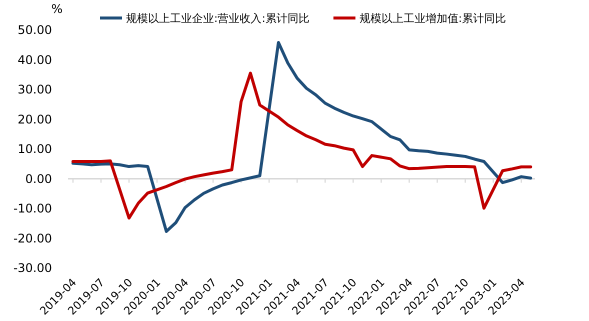 Image resolution: width=589 pixels, height=321 pixels. Describe the element at coordinates (35, 149) in the screenshot. I see `y-tick-label: 10.00` at that location.